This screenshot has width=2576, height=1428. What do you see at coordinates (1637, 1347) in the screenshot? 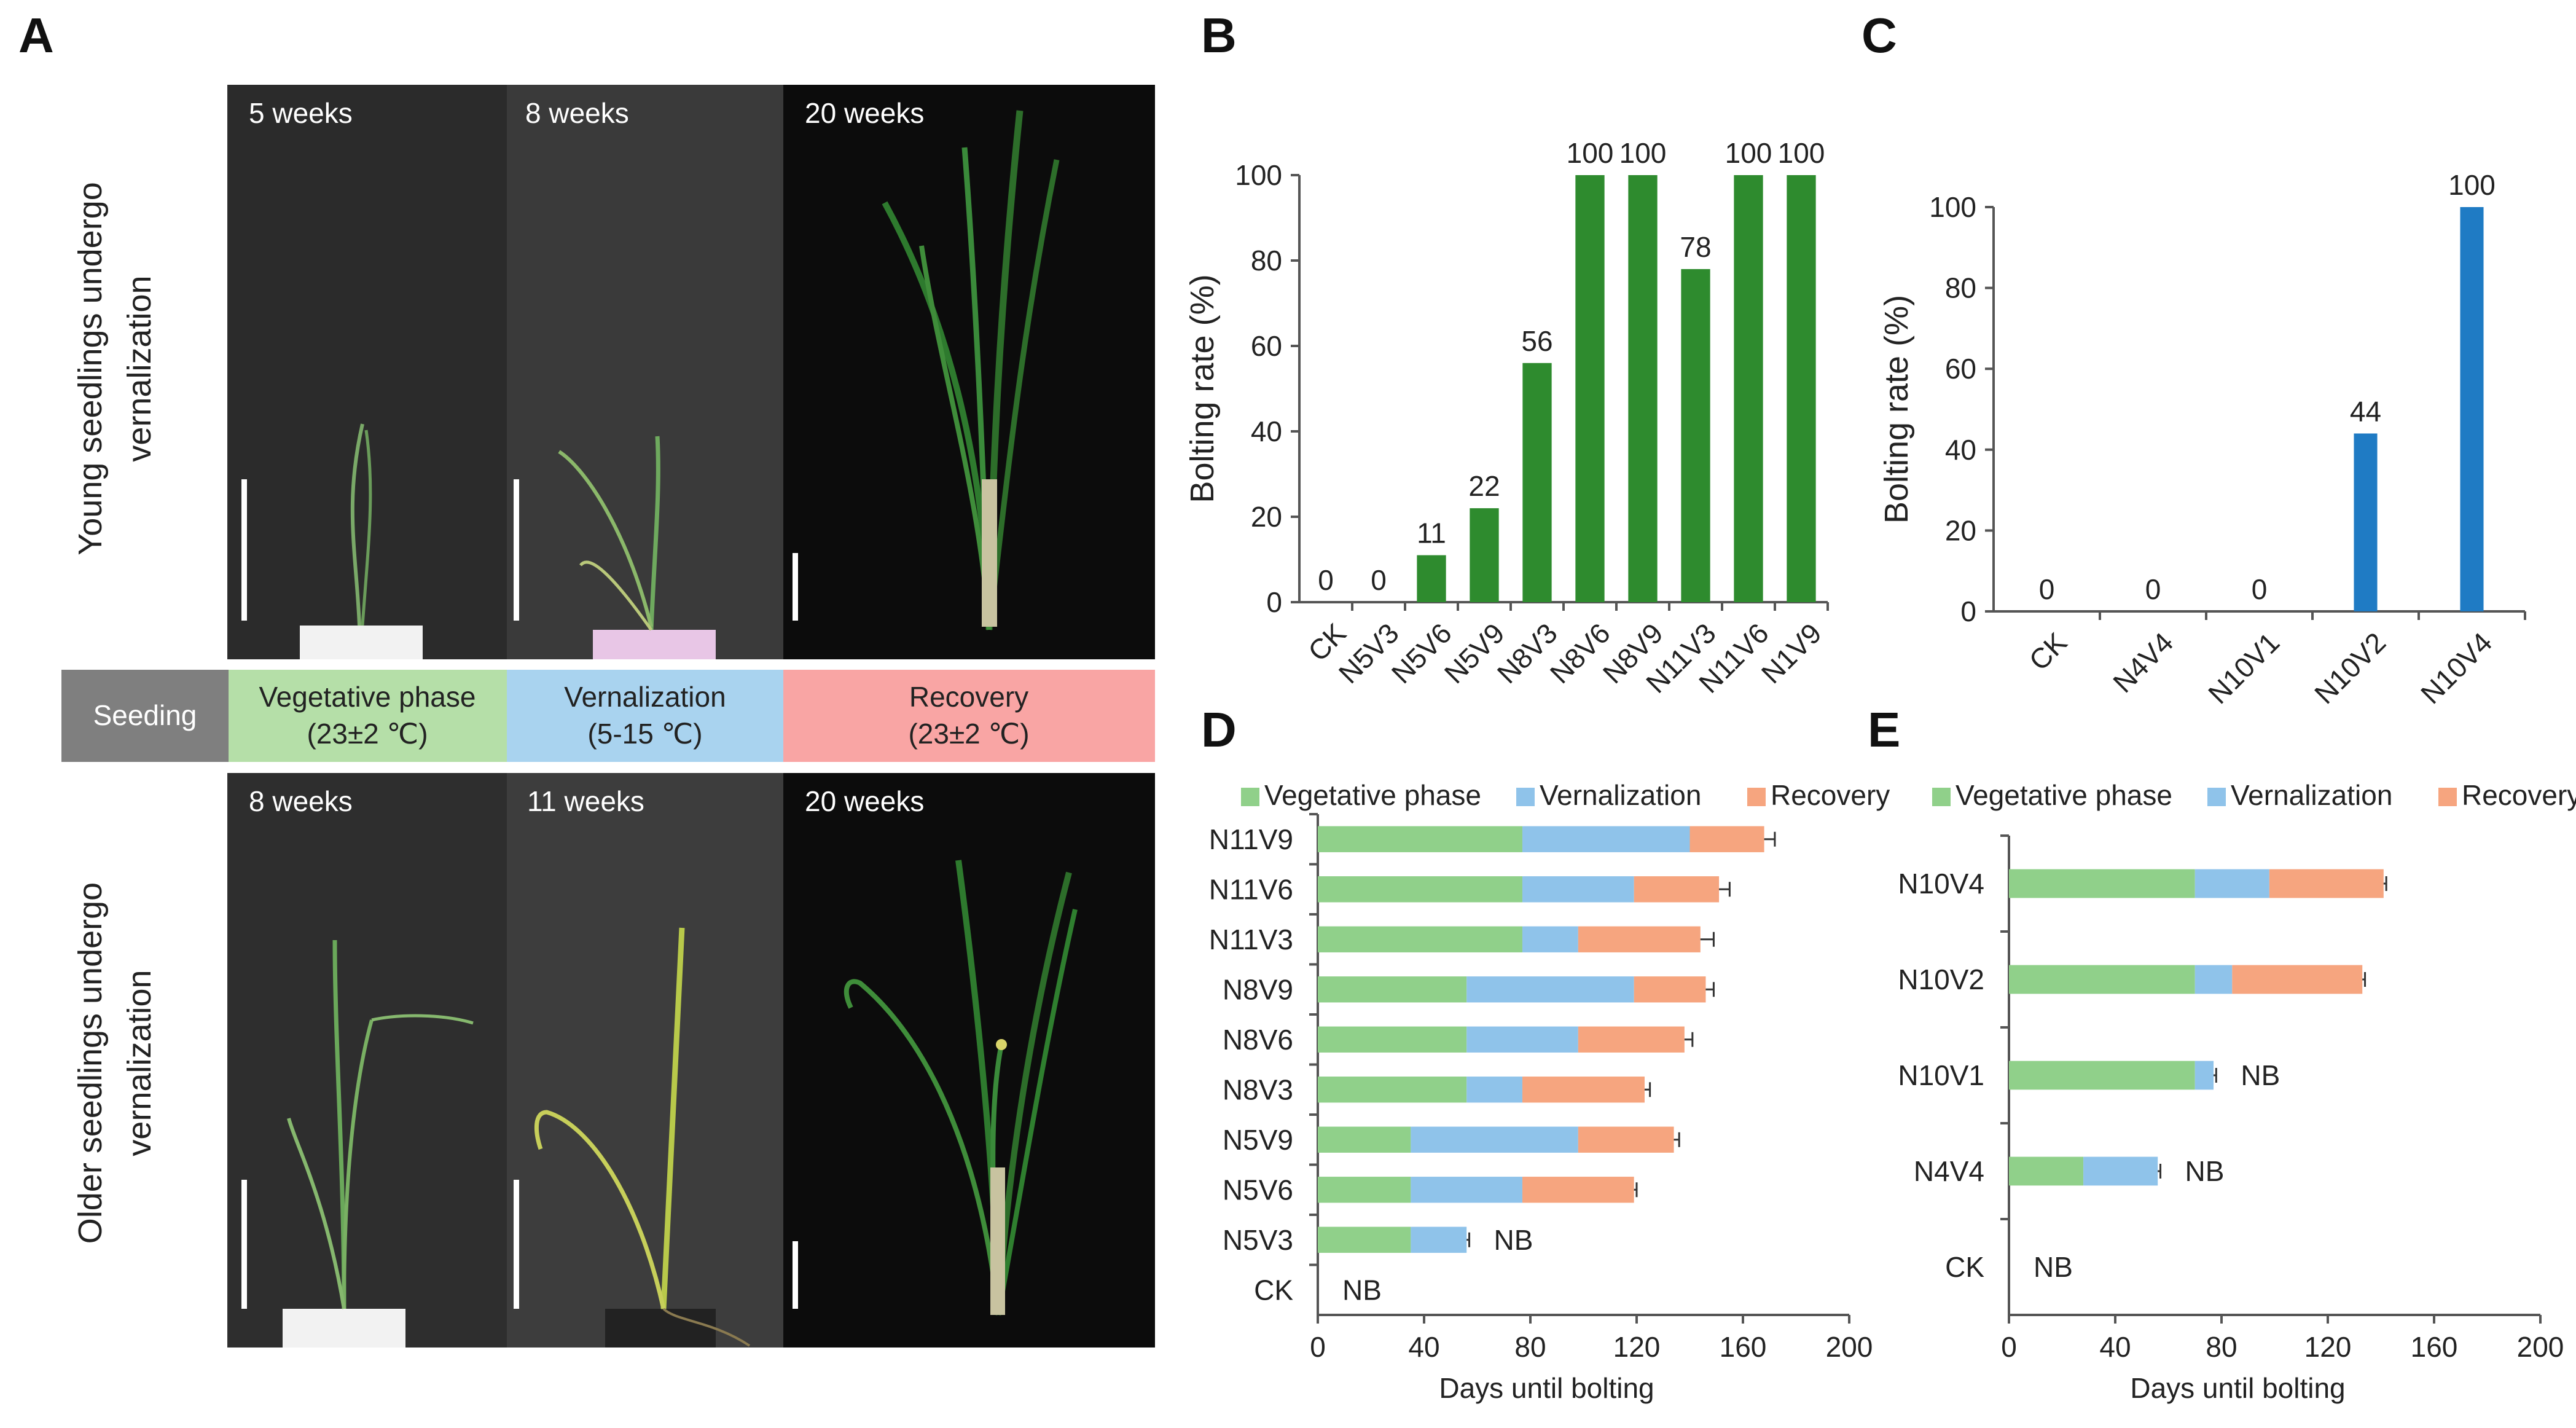
I see `x-tick-label: 120` at bounding box center [1637, 1347].